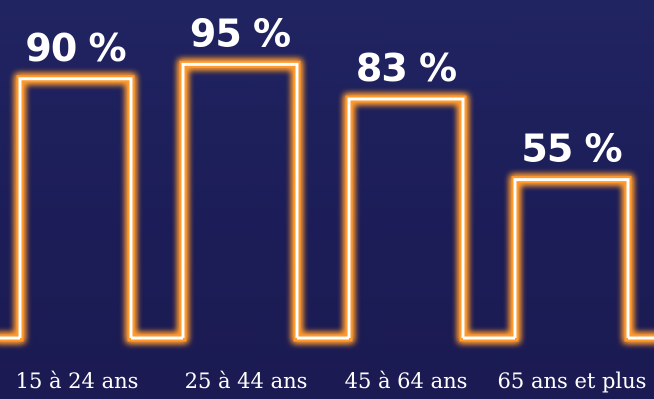 Image resolution: width=654 pixels, height=399 pixels. I want to click on data-label: 90 %, so click(75, 48).